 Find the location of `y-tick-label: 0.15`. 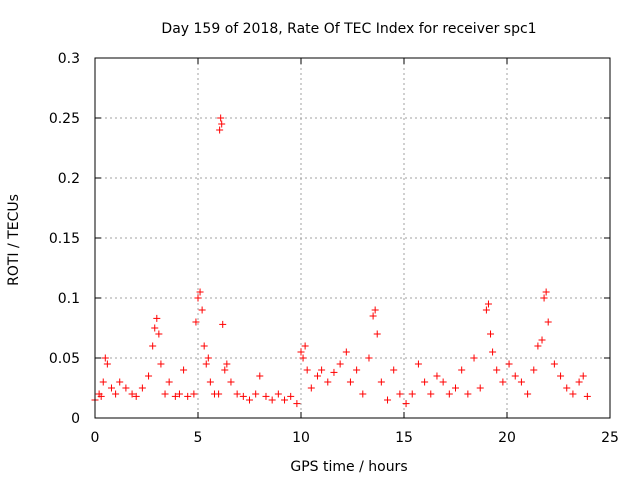

y-tick-label: 0.15 is located at coordinates (64, 239).